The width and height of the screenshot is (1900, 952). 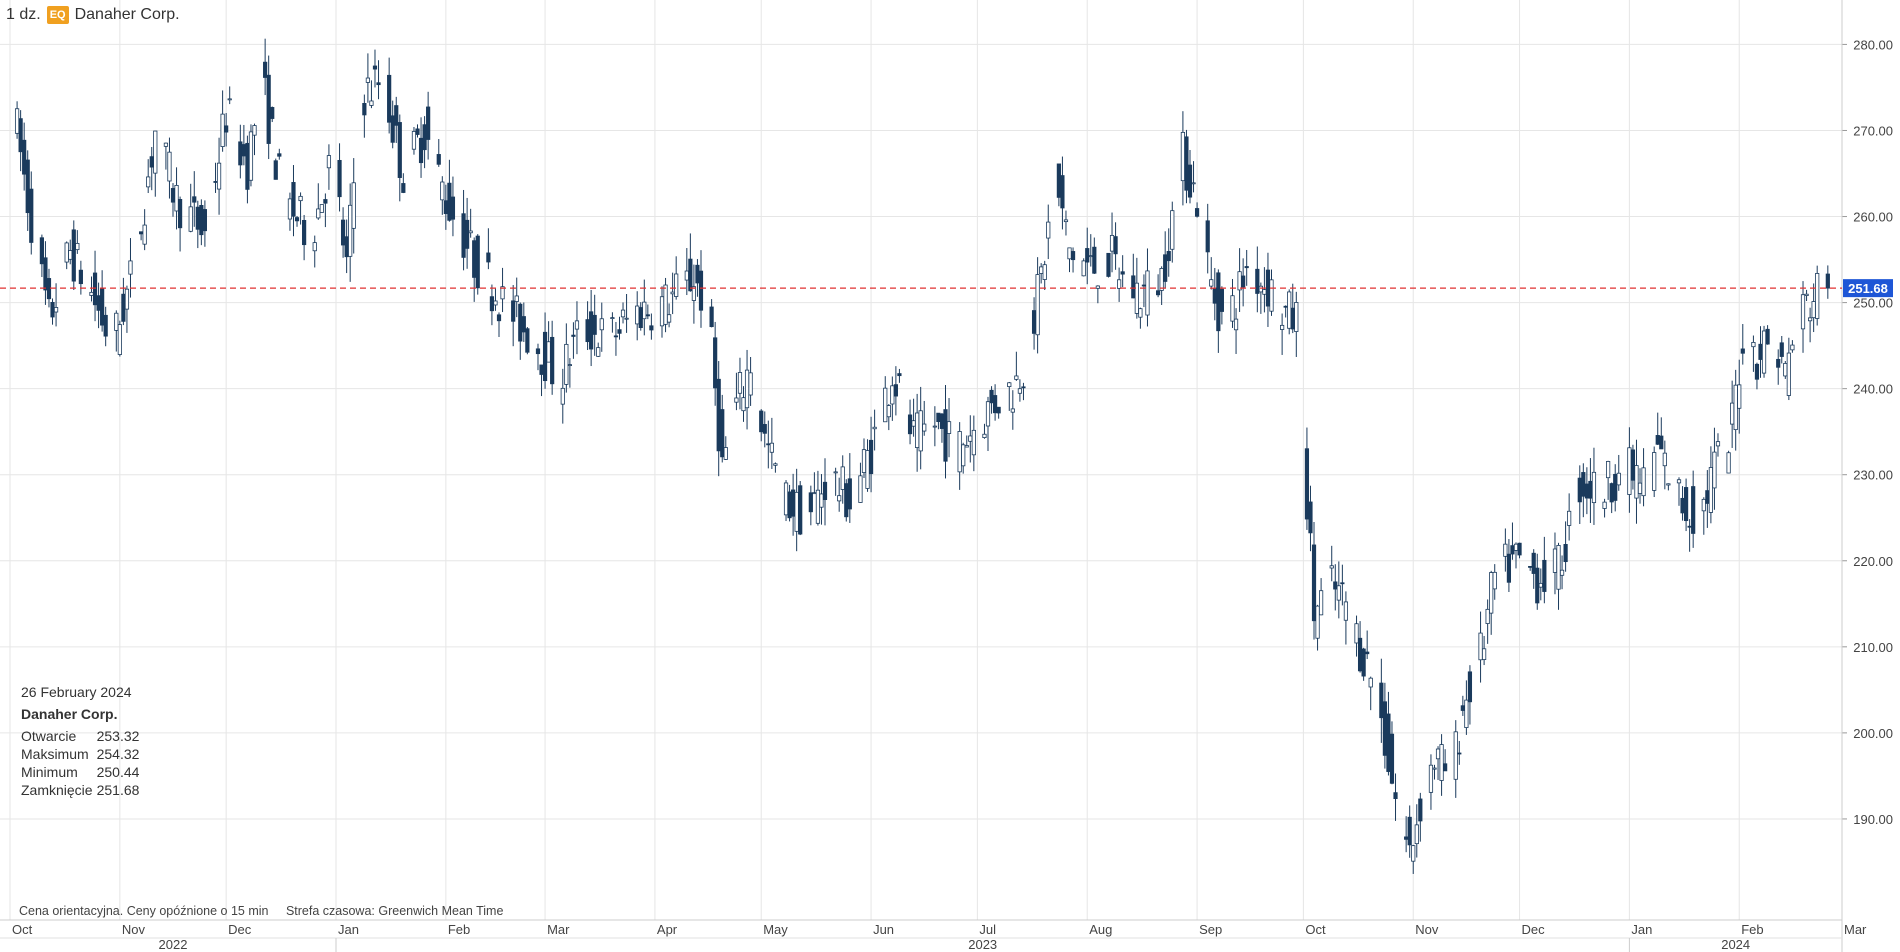 What do you see at coordinates (1873, 389) in the screenshot?
I see `y-tick-label: 240.00` at bounding box center [1873, 389].